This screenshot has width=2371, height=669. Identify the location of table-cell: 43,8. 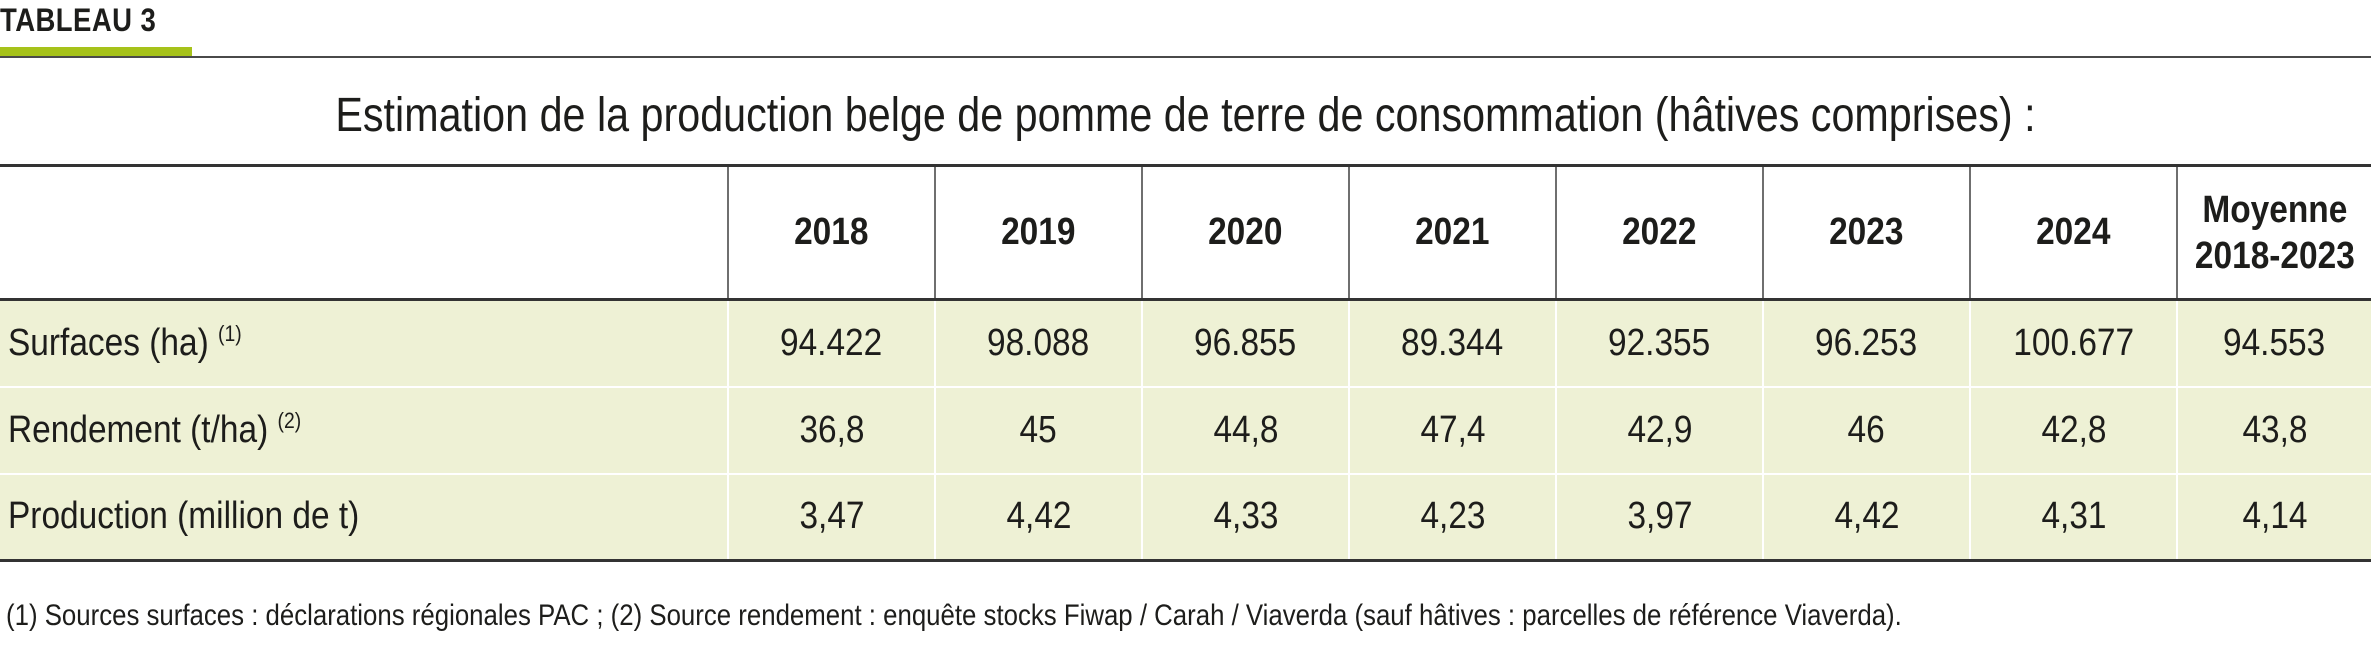
(2273, 430).